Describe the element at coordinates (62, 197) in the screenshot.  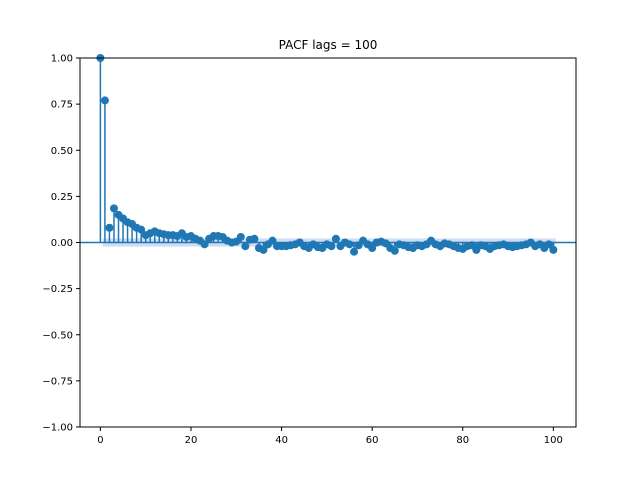
I see `y-tick-label: 0.25` at that location.